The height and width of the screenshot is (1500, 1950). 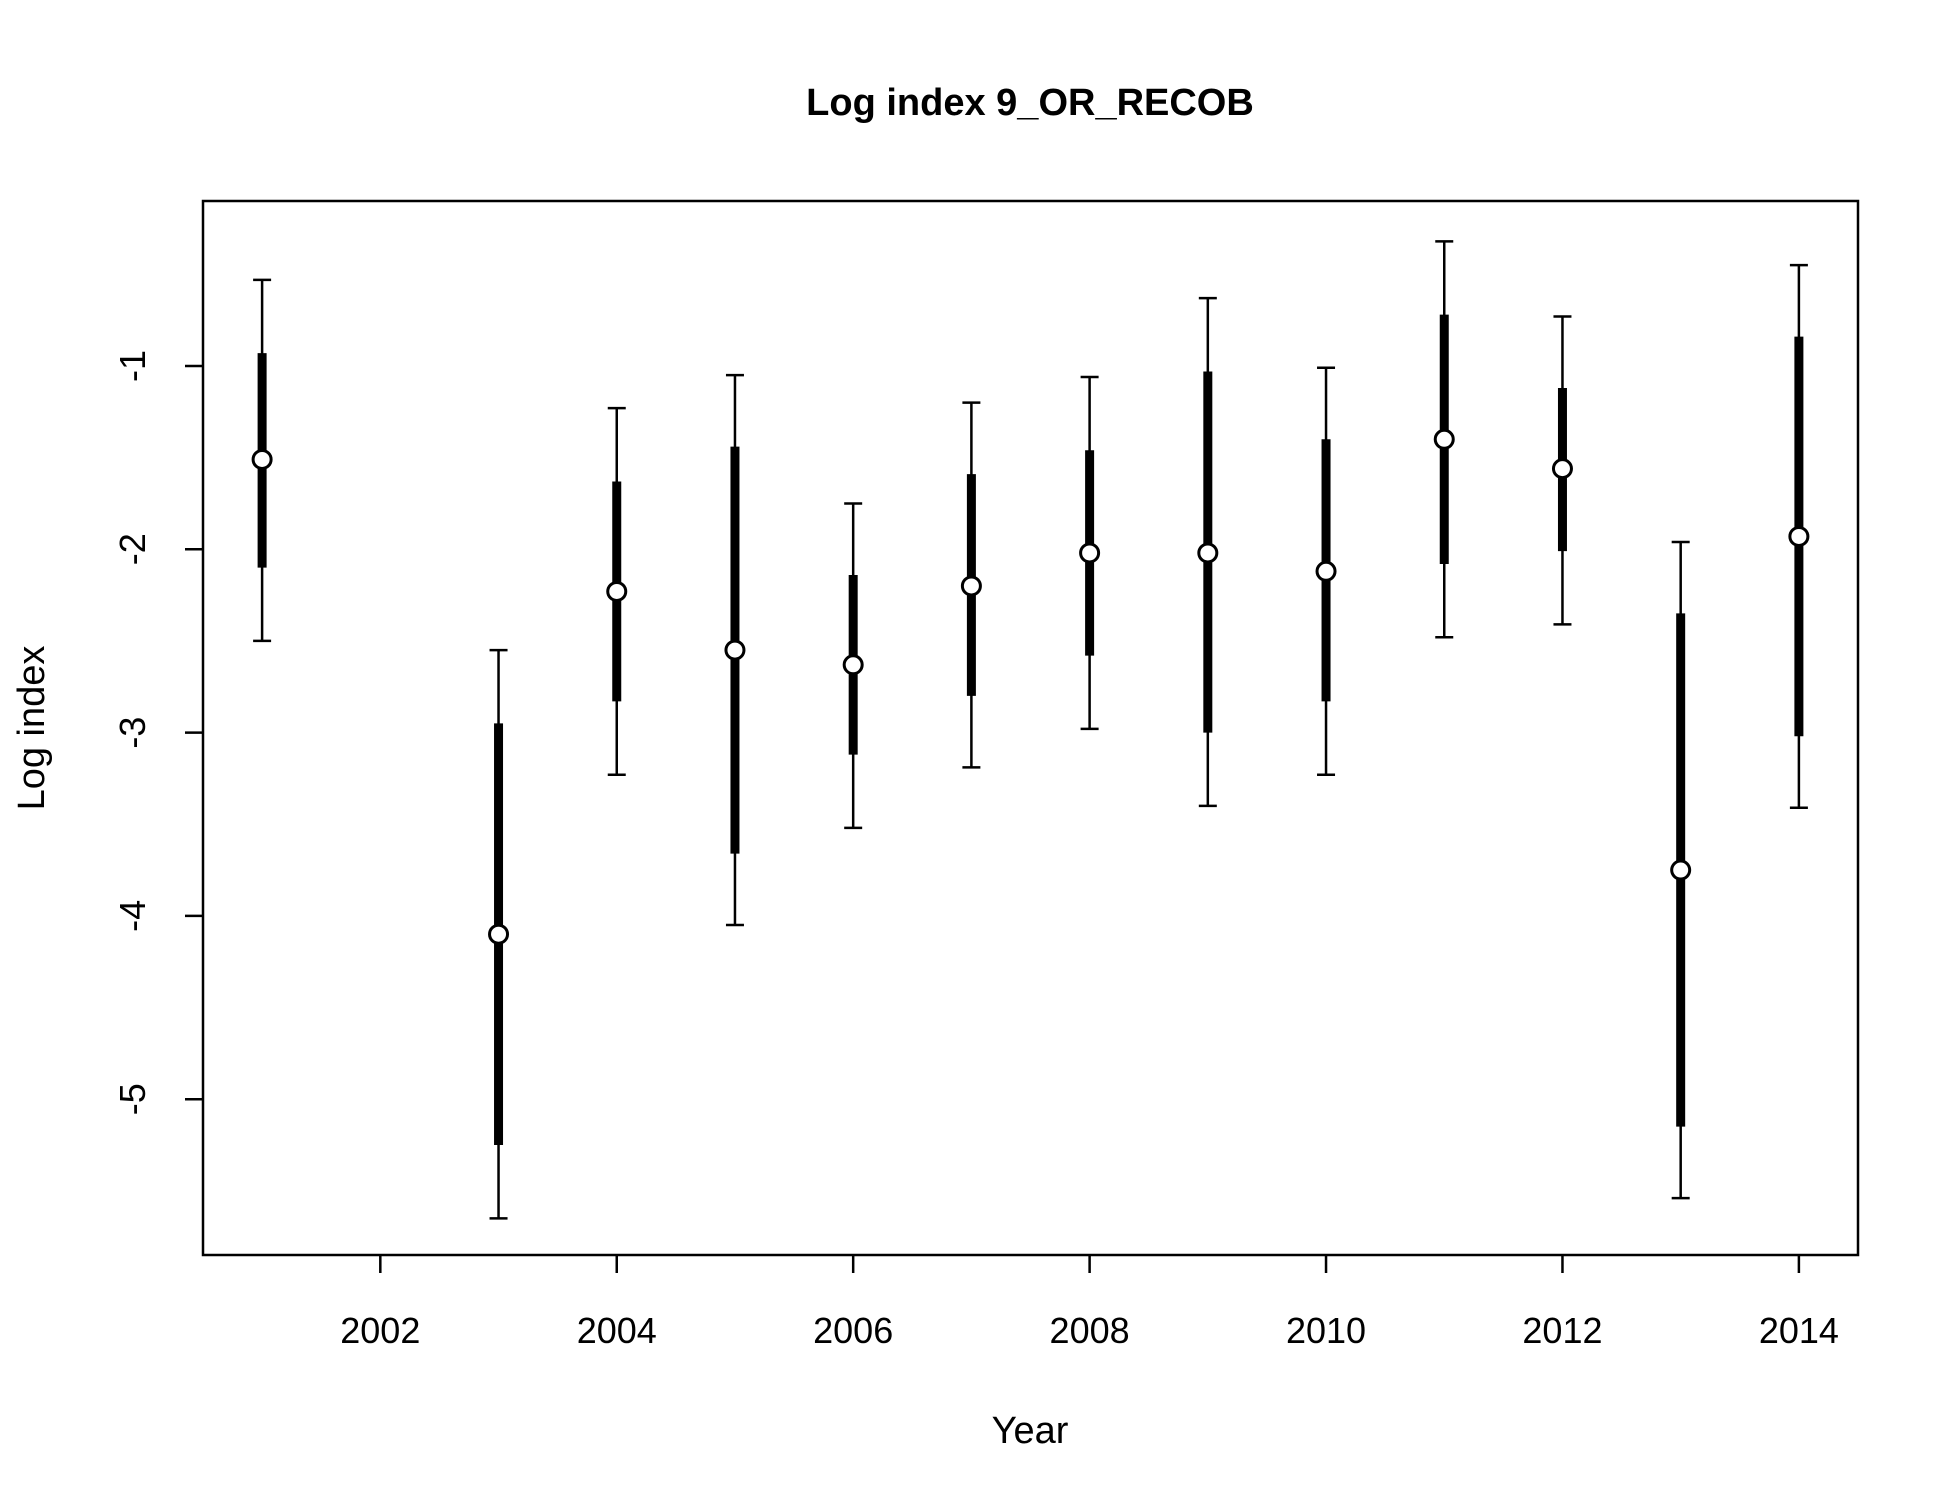 I want to click on x-tick-label: 2006, so click(x=853, y=1330).